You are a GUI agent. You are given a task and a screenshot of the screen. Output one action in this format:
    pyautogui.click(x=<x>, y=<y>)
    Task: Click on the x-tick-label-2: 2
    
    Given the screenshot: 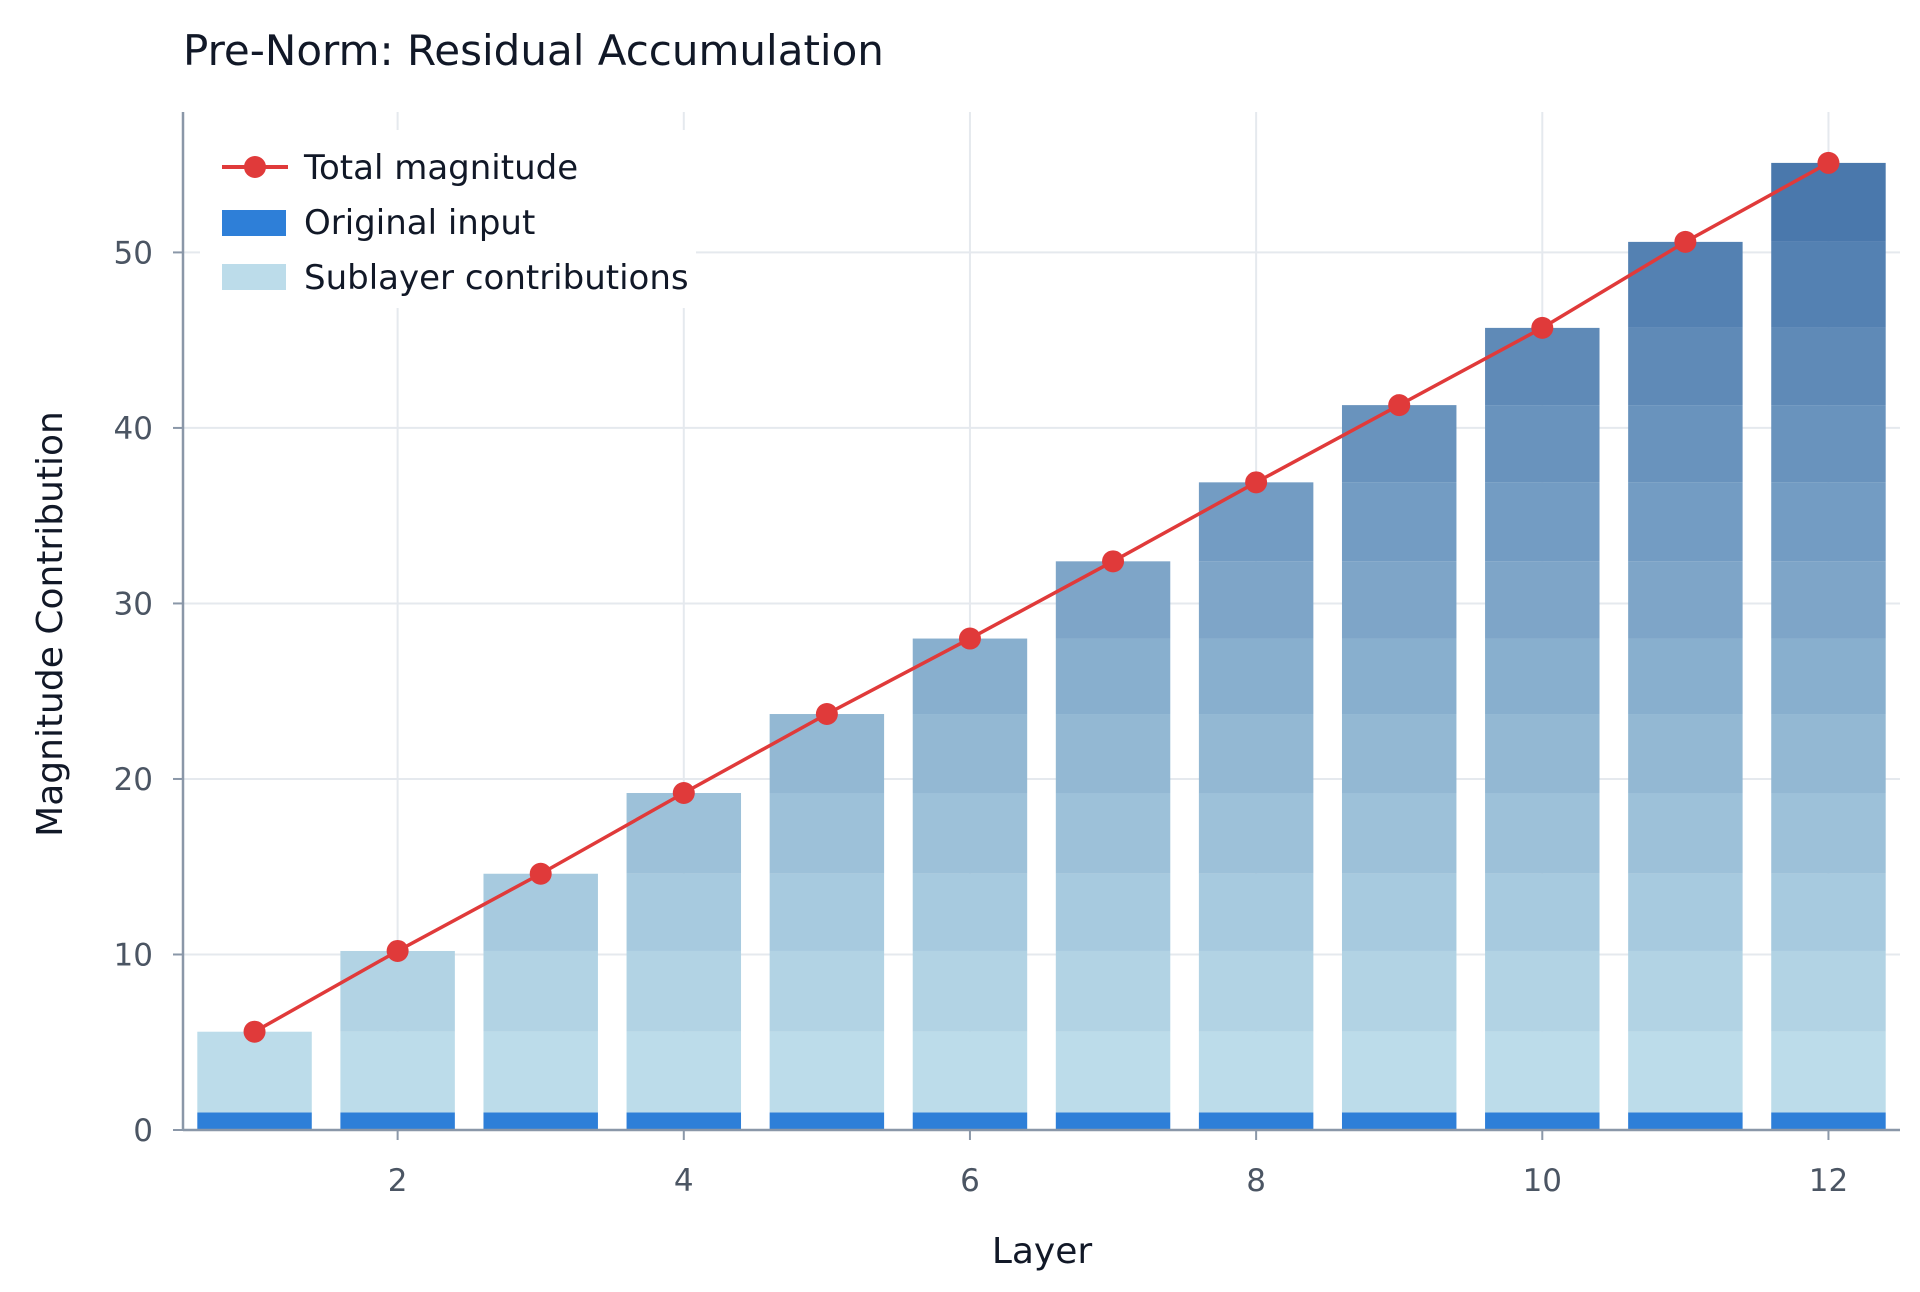 What is the action you would take?
    pyautogui.click(x=398, y=1181)
    